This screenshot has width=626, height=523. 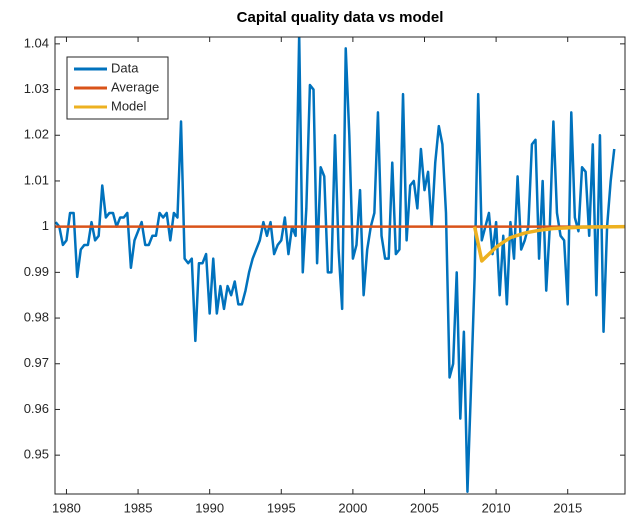 What do you see at coordinates (36, 179) in the screenshot?
I see `y-tick-label: 1.01` at bounding box center [36, 179].